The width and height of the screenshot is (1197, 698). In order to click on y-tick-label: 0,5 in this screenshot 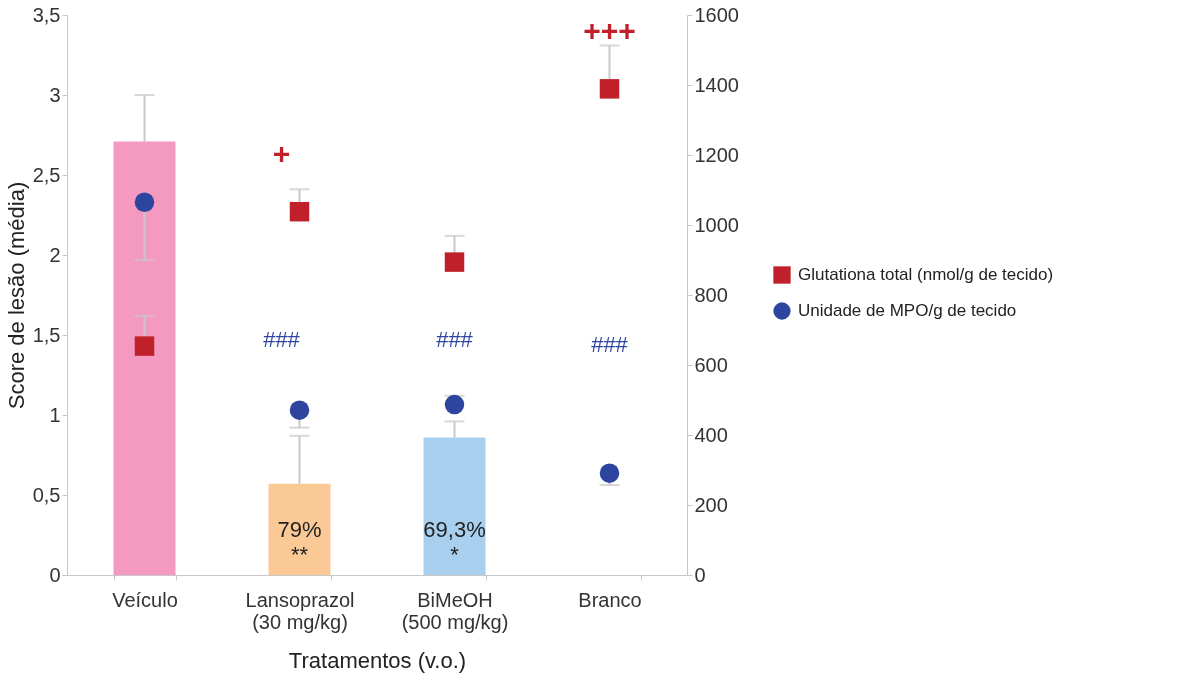, I will do `click(46, 494)`.